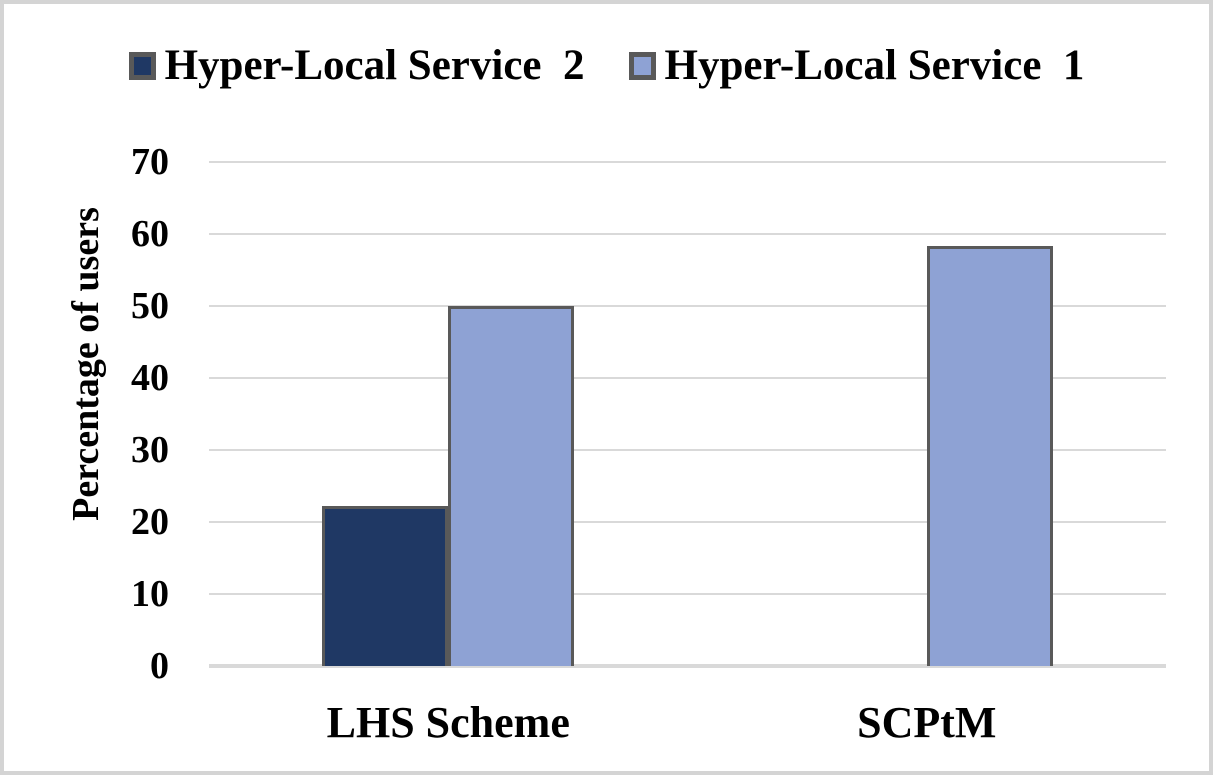  What do you see at coordinates (927, 722) in the screenshot?
I see `x-category-label-scptm: SCPtM` at bounding box center [927, 722].